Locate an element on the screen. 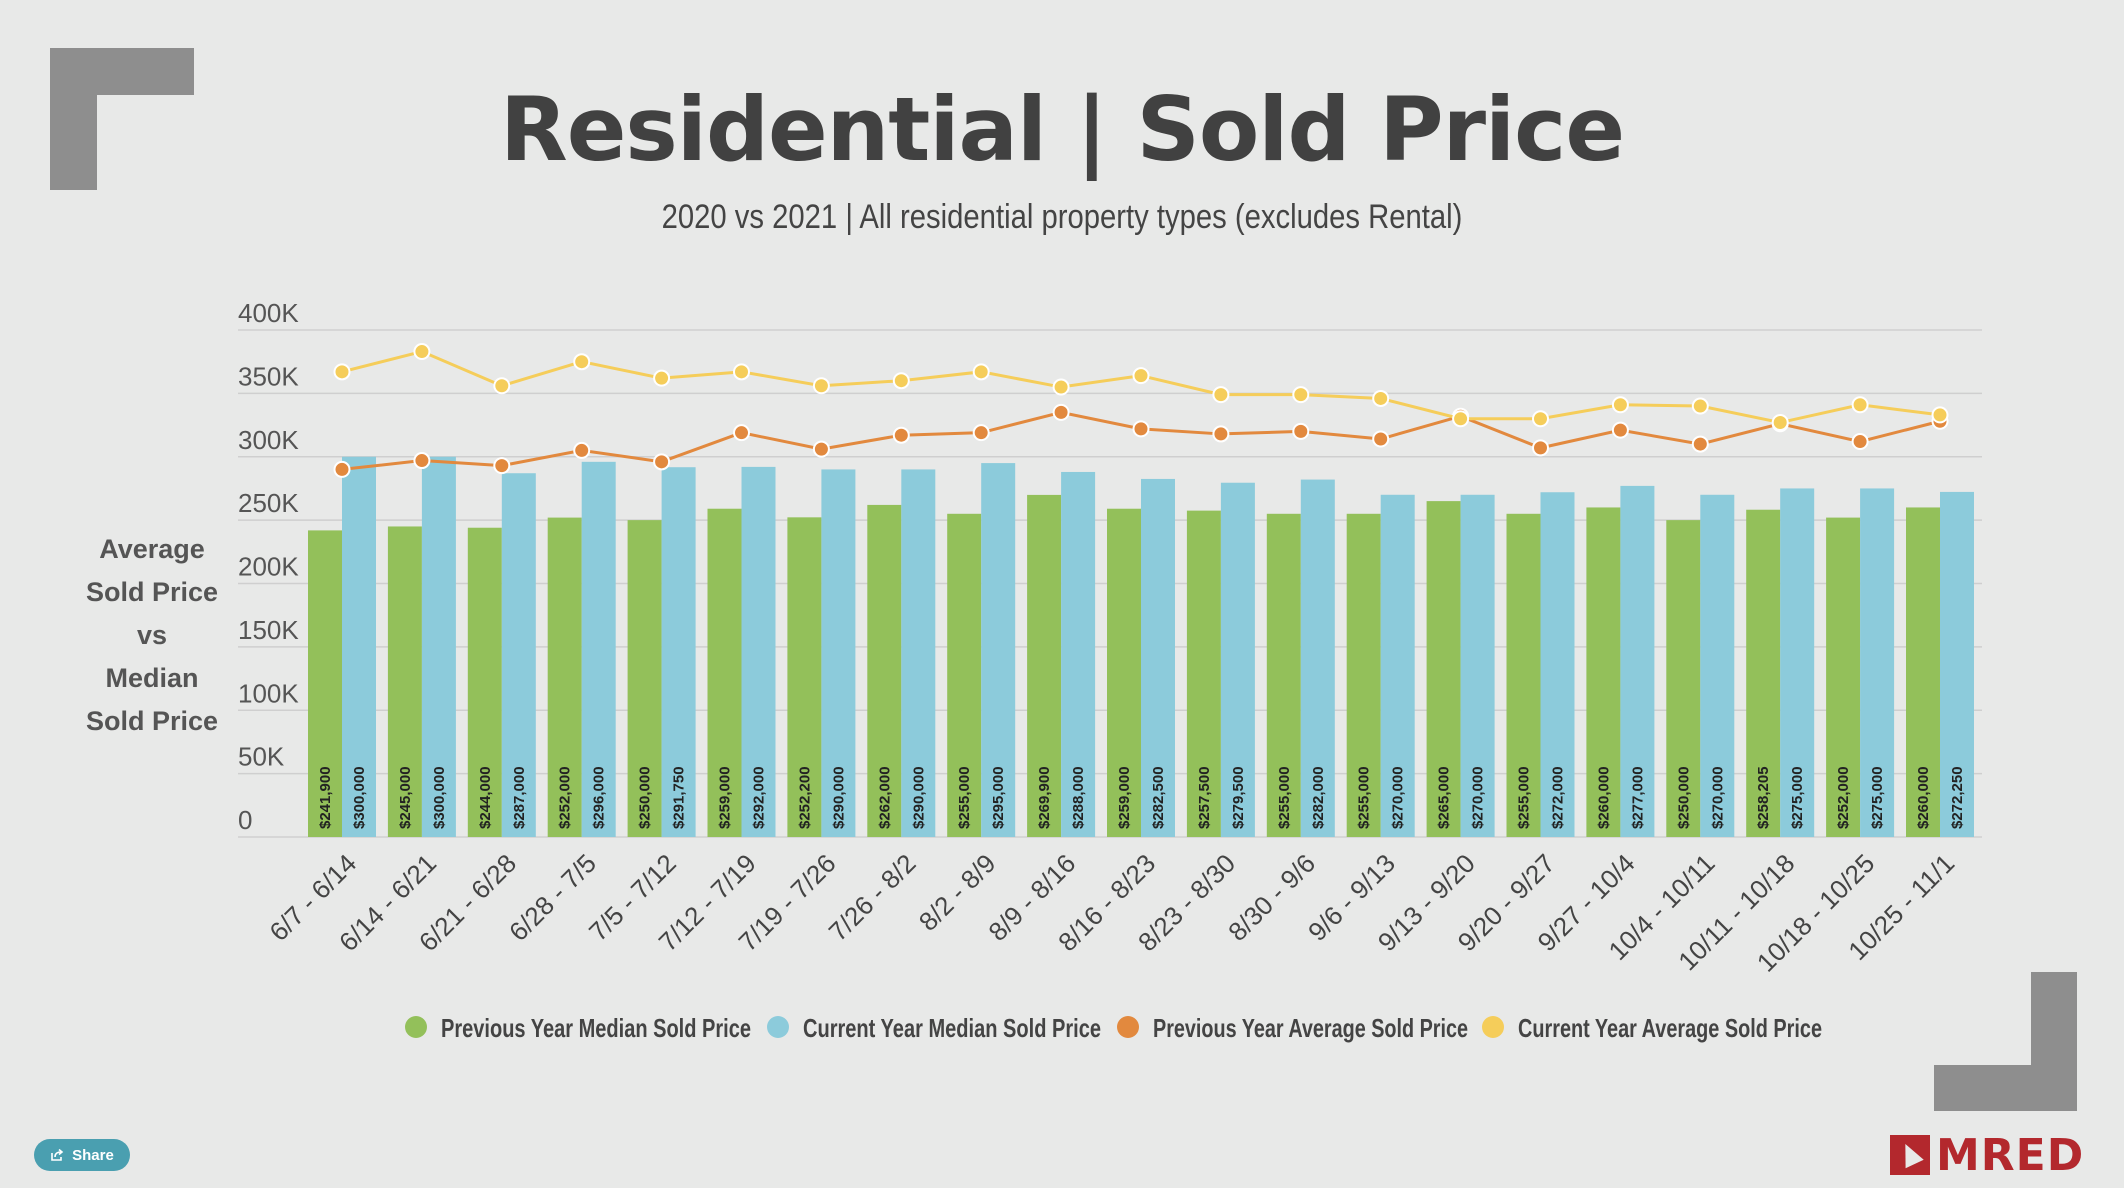 The image size is (2124, 1188). y-tick-label: 250K is located at coordinates (268, 503).